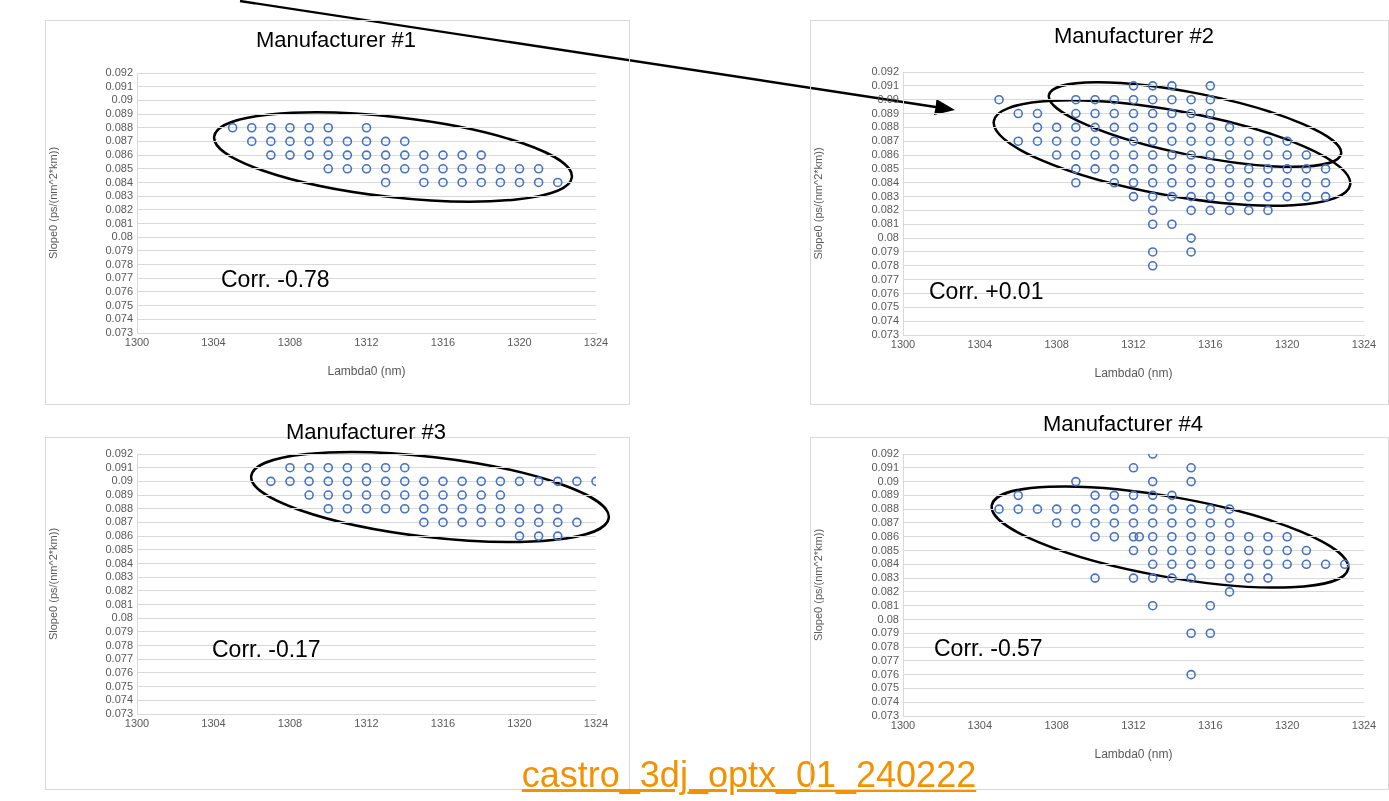 This screenshot has height=801, width=1389. What do you see at coordinates (749, 775) in the screenshot?
I see `text: castro_3dj_optx_01_240222` at bounding box center [749, 775].